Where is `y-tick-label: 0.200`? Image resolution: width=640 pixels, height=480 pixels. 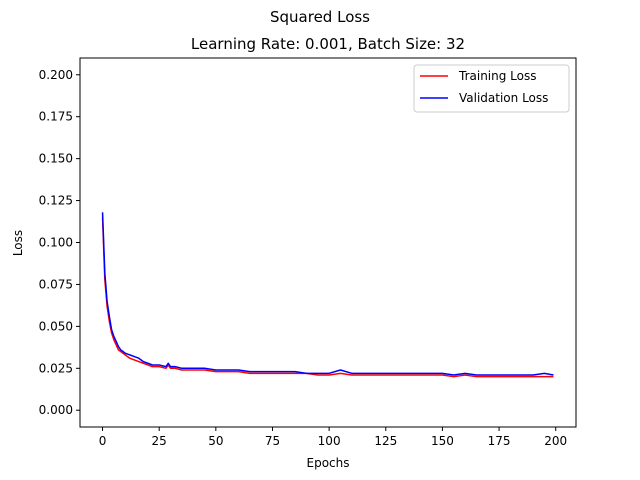
y-tick-label: 0.200 is located at coordinates (56, 75).